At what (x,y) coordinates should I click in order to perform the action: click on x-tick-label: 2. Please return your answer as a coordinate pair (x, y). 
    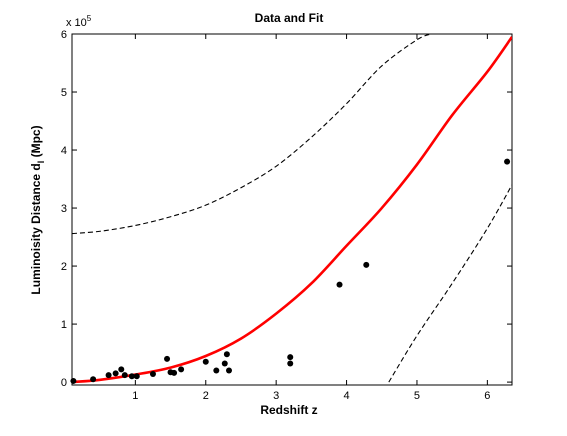
    Looking at the image, I should click on (206, 396).